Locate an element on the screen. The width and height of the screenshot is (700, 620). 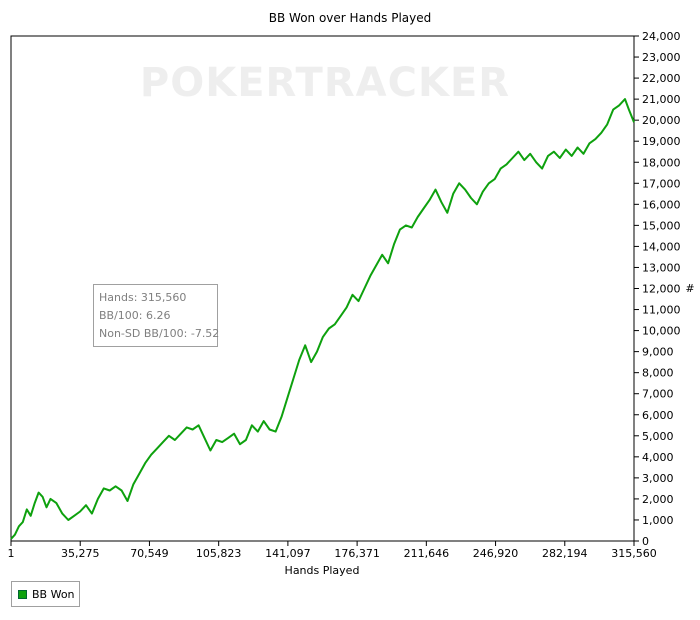
summary-hands: Hands: 315,560 is located at coordinates (143, 297).